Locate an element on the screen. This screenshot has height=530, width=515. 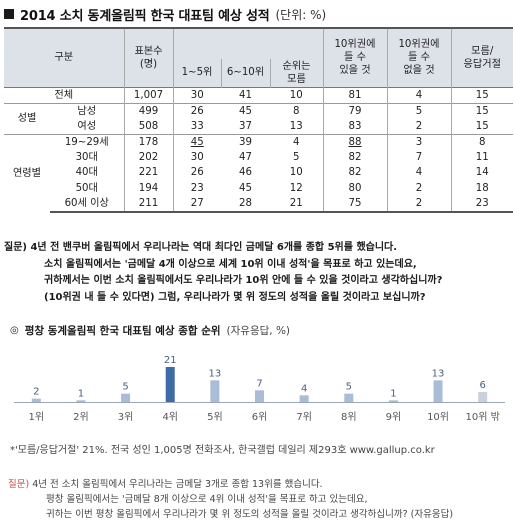
header-rank-unknown: 순위는 모름 is located at coordinates (296, 73).